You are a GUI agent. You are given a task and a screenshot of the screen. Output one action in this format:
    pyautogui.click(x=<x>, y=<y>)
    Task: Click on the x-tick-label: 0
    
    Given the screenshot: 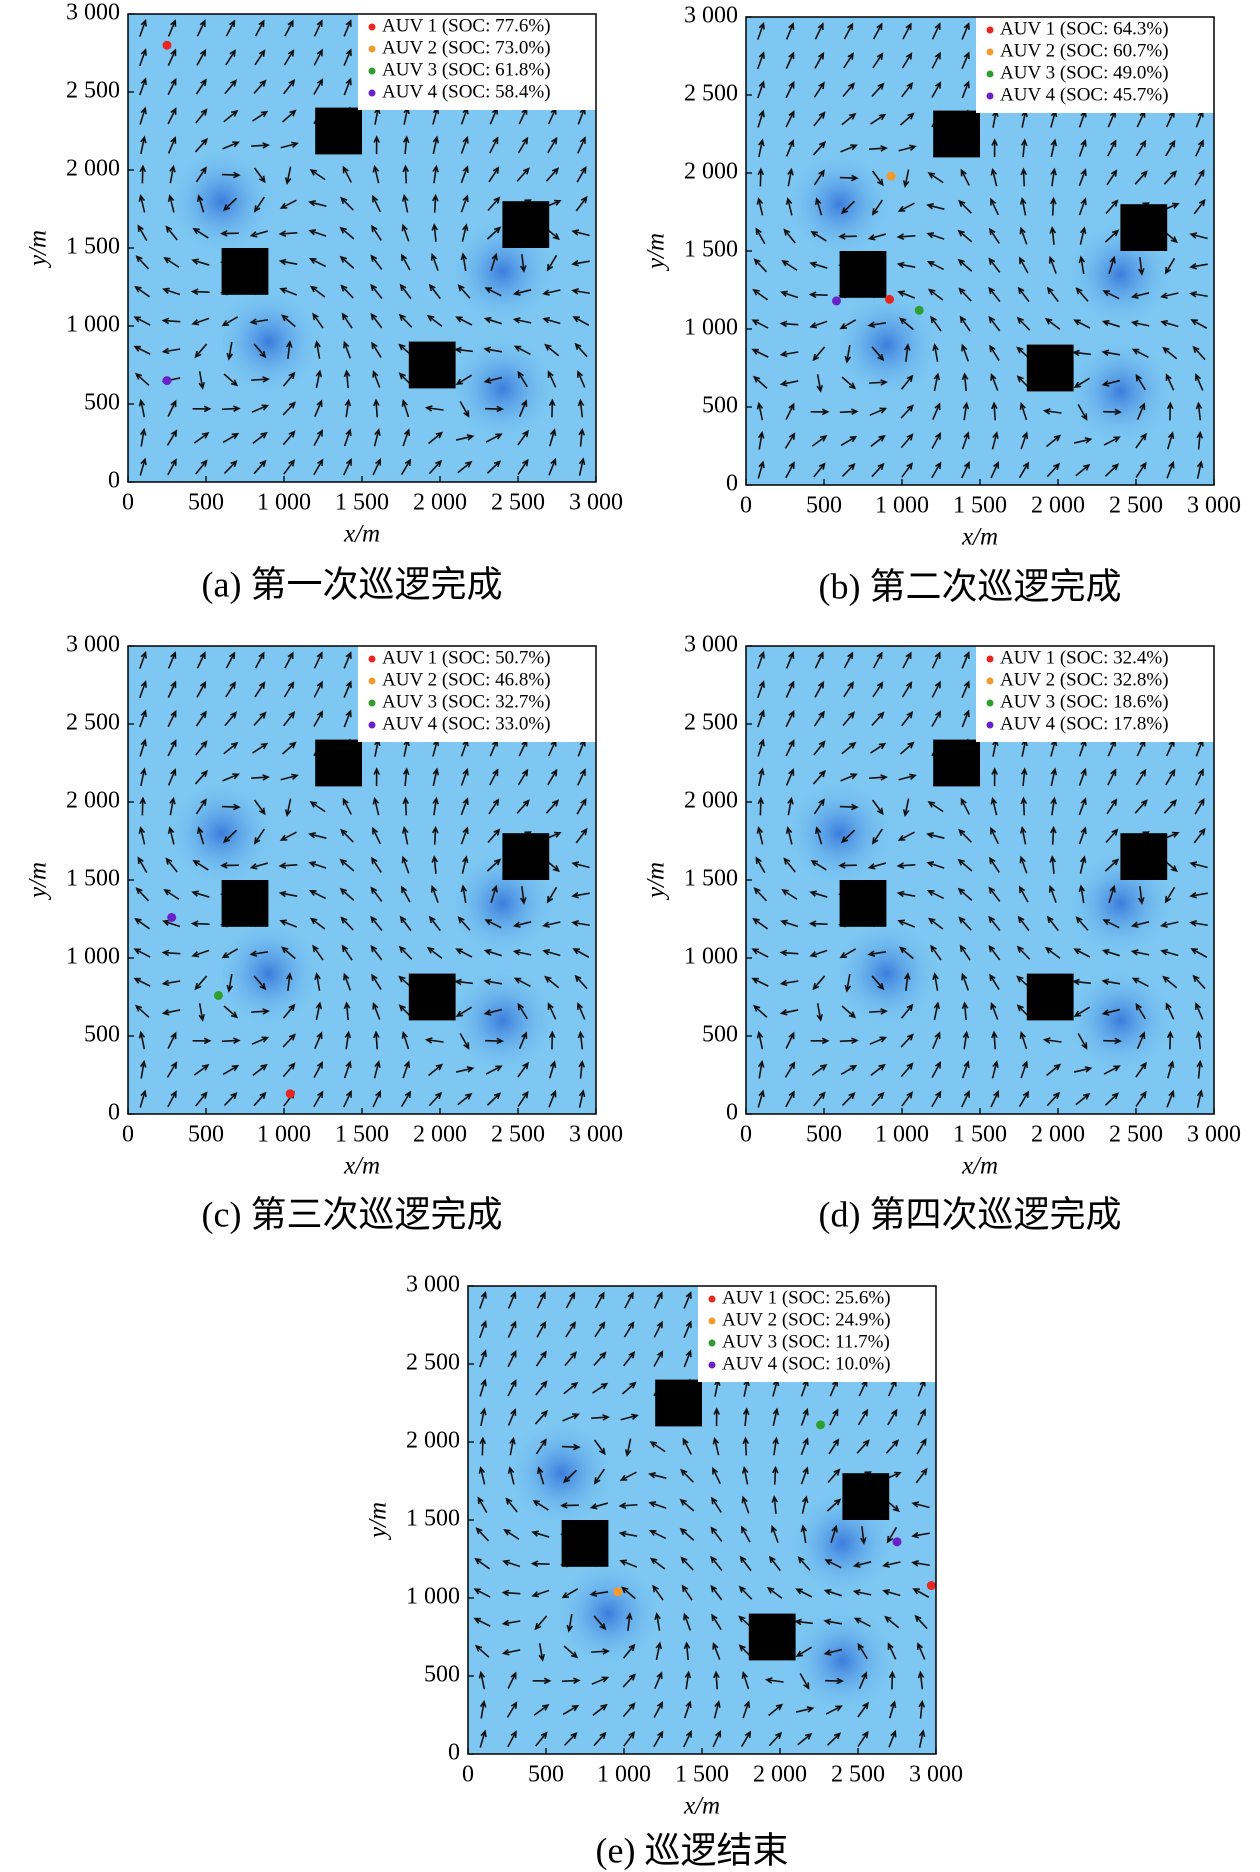 What is the action you would take?
    pyautogui.click(x=746, y=506)
    